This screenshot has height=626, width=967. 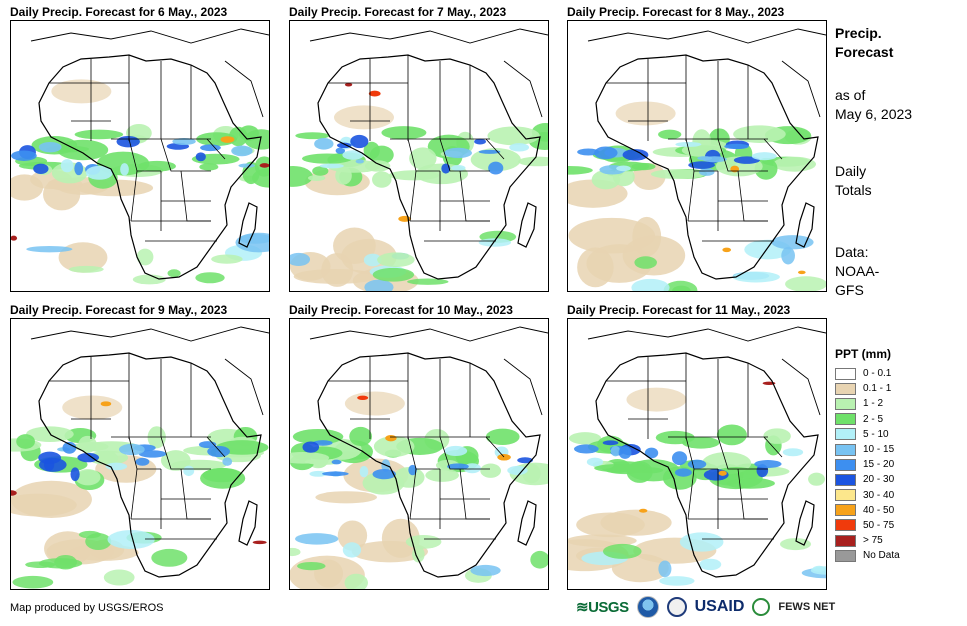 I want to click on panel-title-3: Daily Precip. Forecast for 8 May., 2023, so click(x=676, y=12).